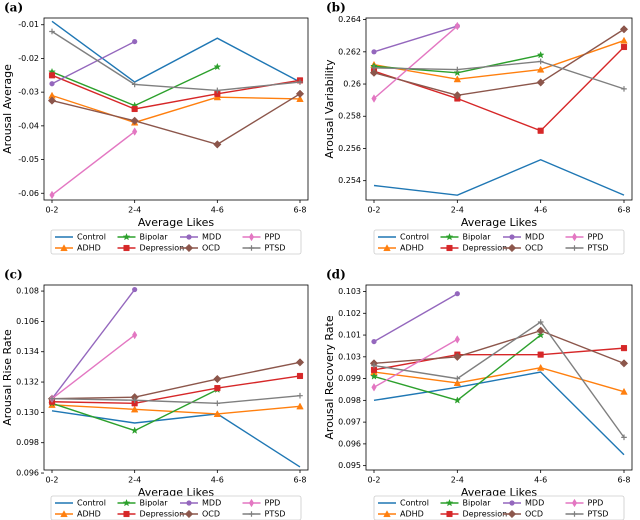 This screenshot has width=640, height=520. I want to click on y-axis-label: Arousal Rise Rate, so click(7, 377).